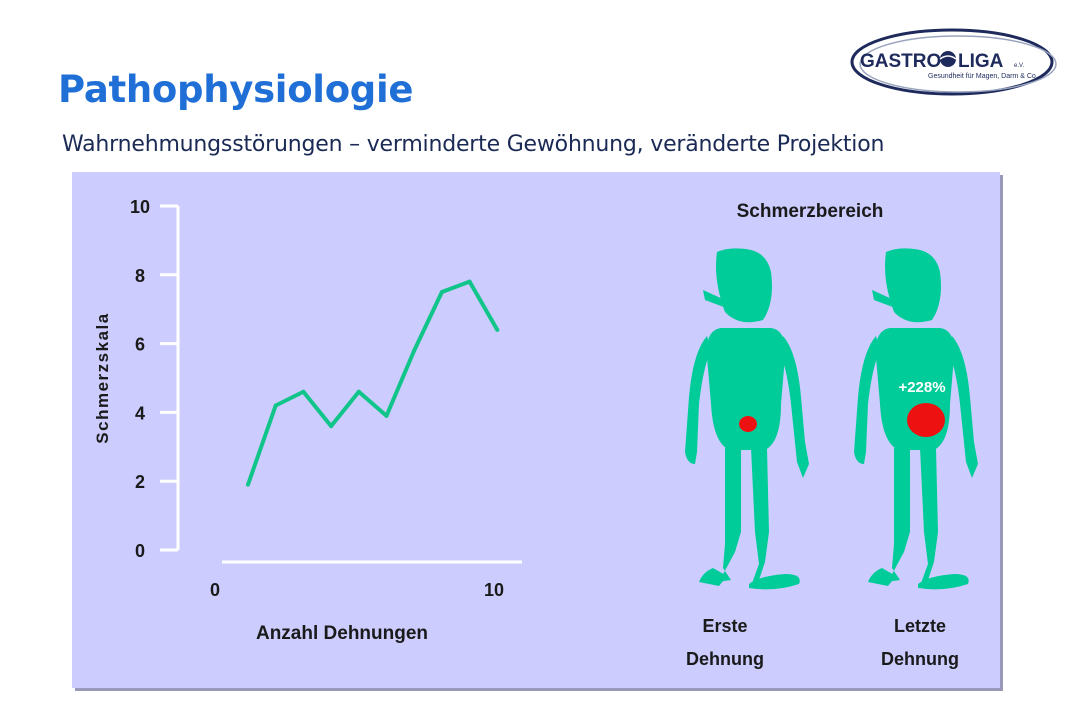  What do you see at coordinates (494, 590) in the screenshot?
I see `x-tick-label-10: 10` at bounding box center [494, 590].